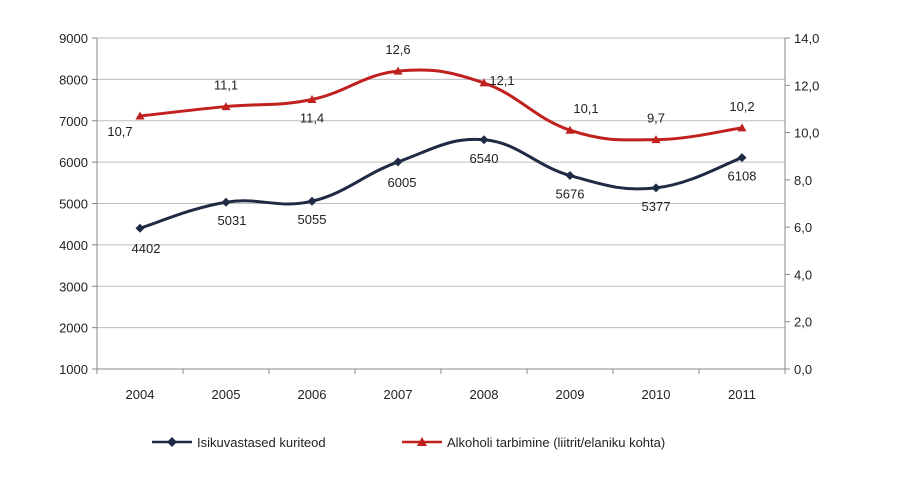  I want to click on data-label: 11,1, so click(226, 85).